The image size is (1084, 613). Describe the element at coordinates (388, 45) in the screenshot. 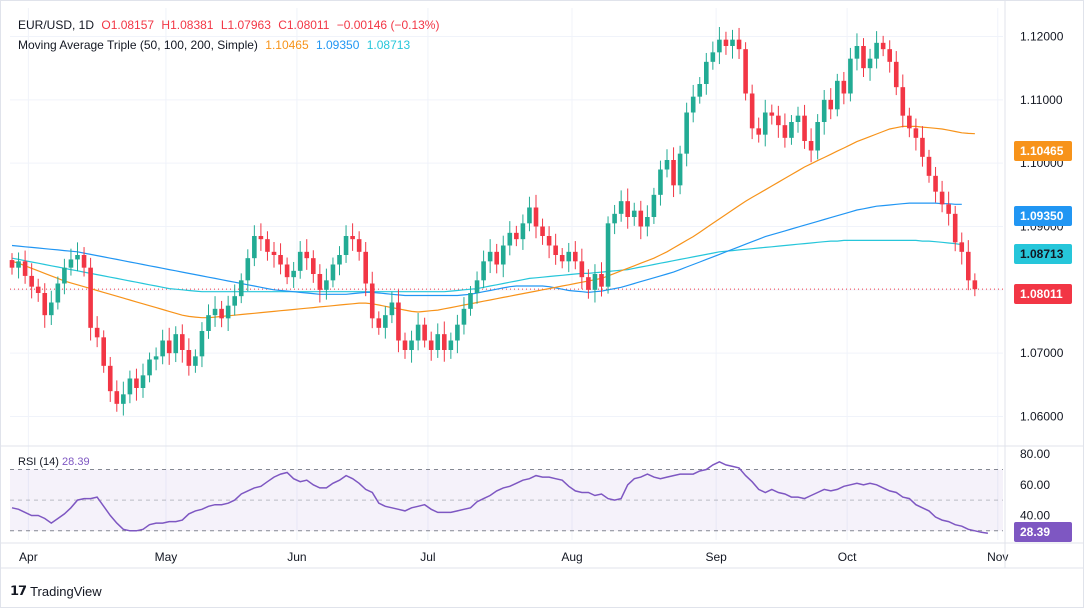

I see `ma200-value: 1.08713` at that location.